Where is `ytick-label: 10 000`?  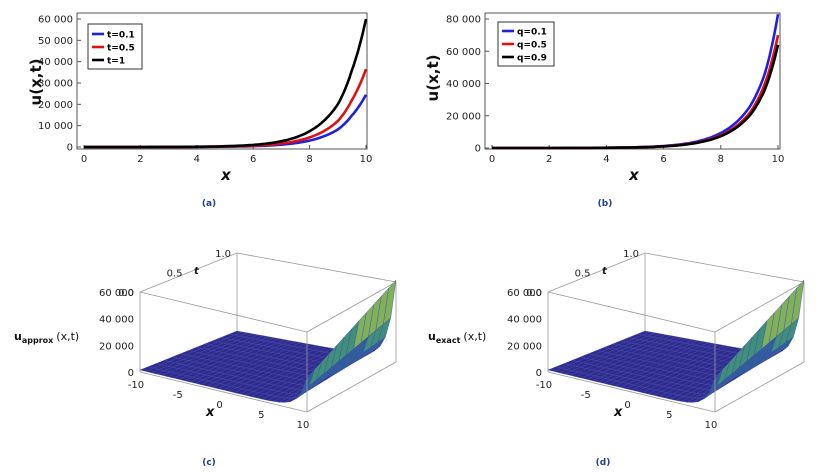 ytick-label: 10 000 is located at coordinates (55, 126).